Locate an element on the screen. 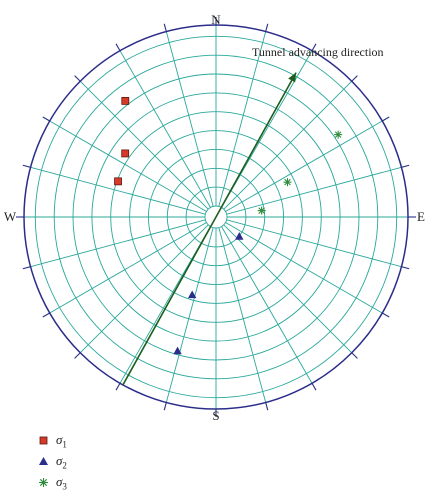 The width and height of the screenshot is (438, 500). square-marker-icon is located at coordinates (43, 440).